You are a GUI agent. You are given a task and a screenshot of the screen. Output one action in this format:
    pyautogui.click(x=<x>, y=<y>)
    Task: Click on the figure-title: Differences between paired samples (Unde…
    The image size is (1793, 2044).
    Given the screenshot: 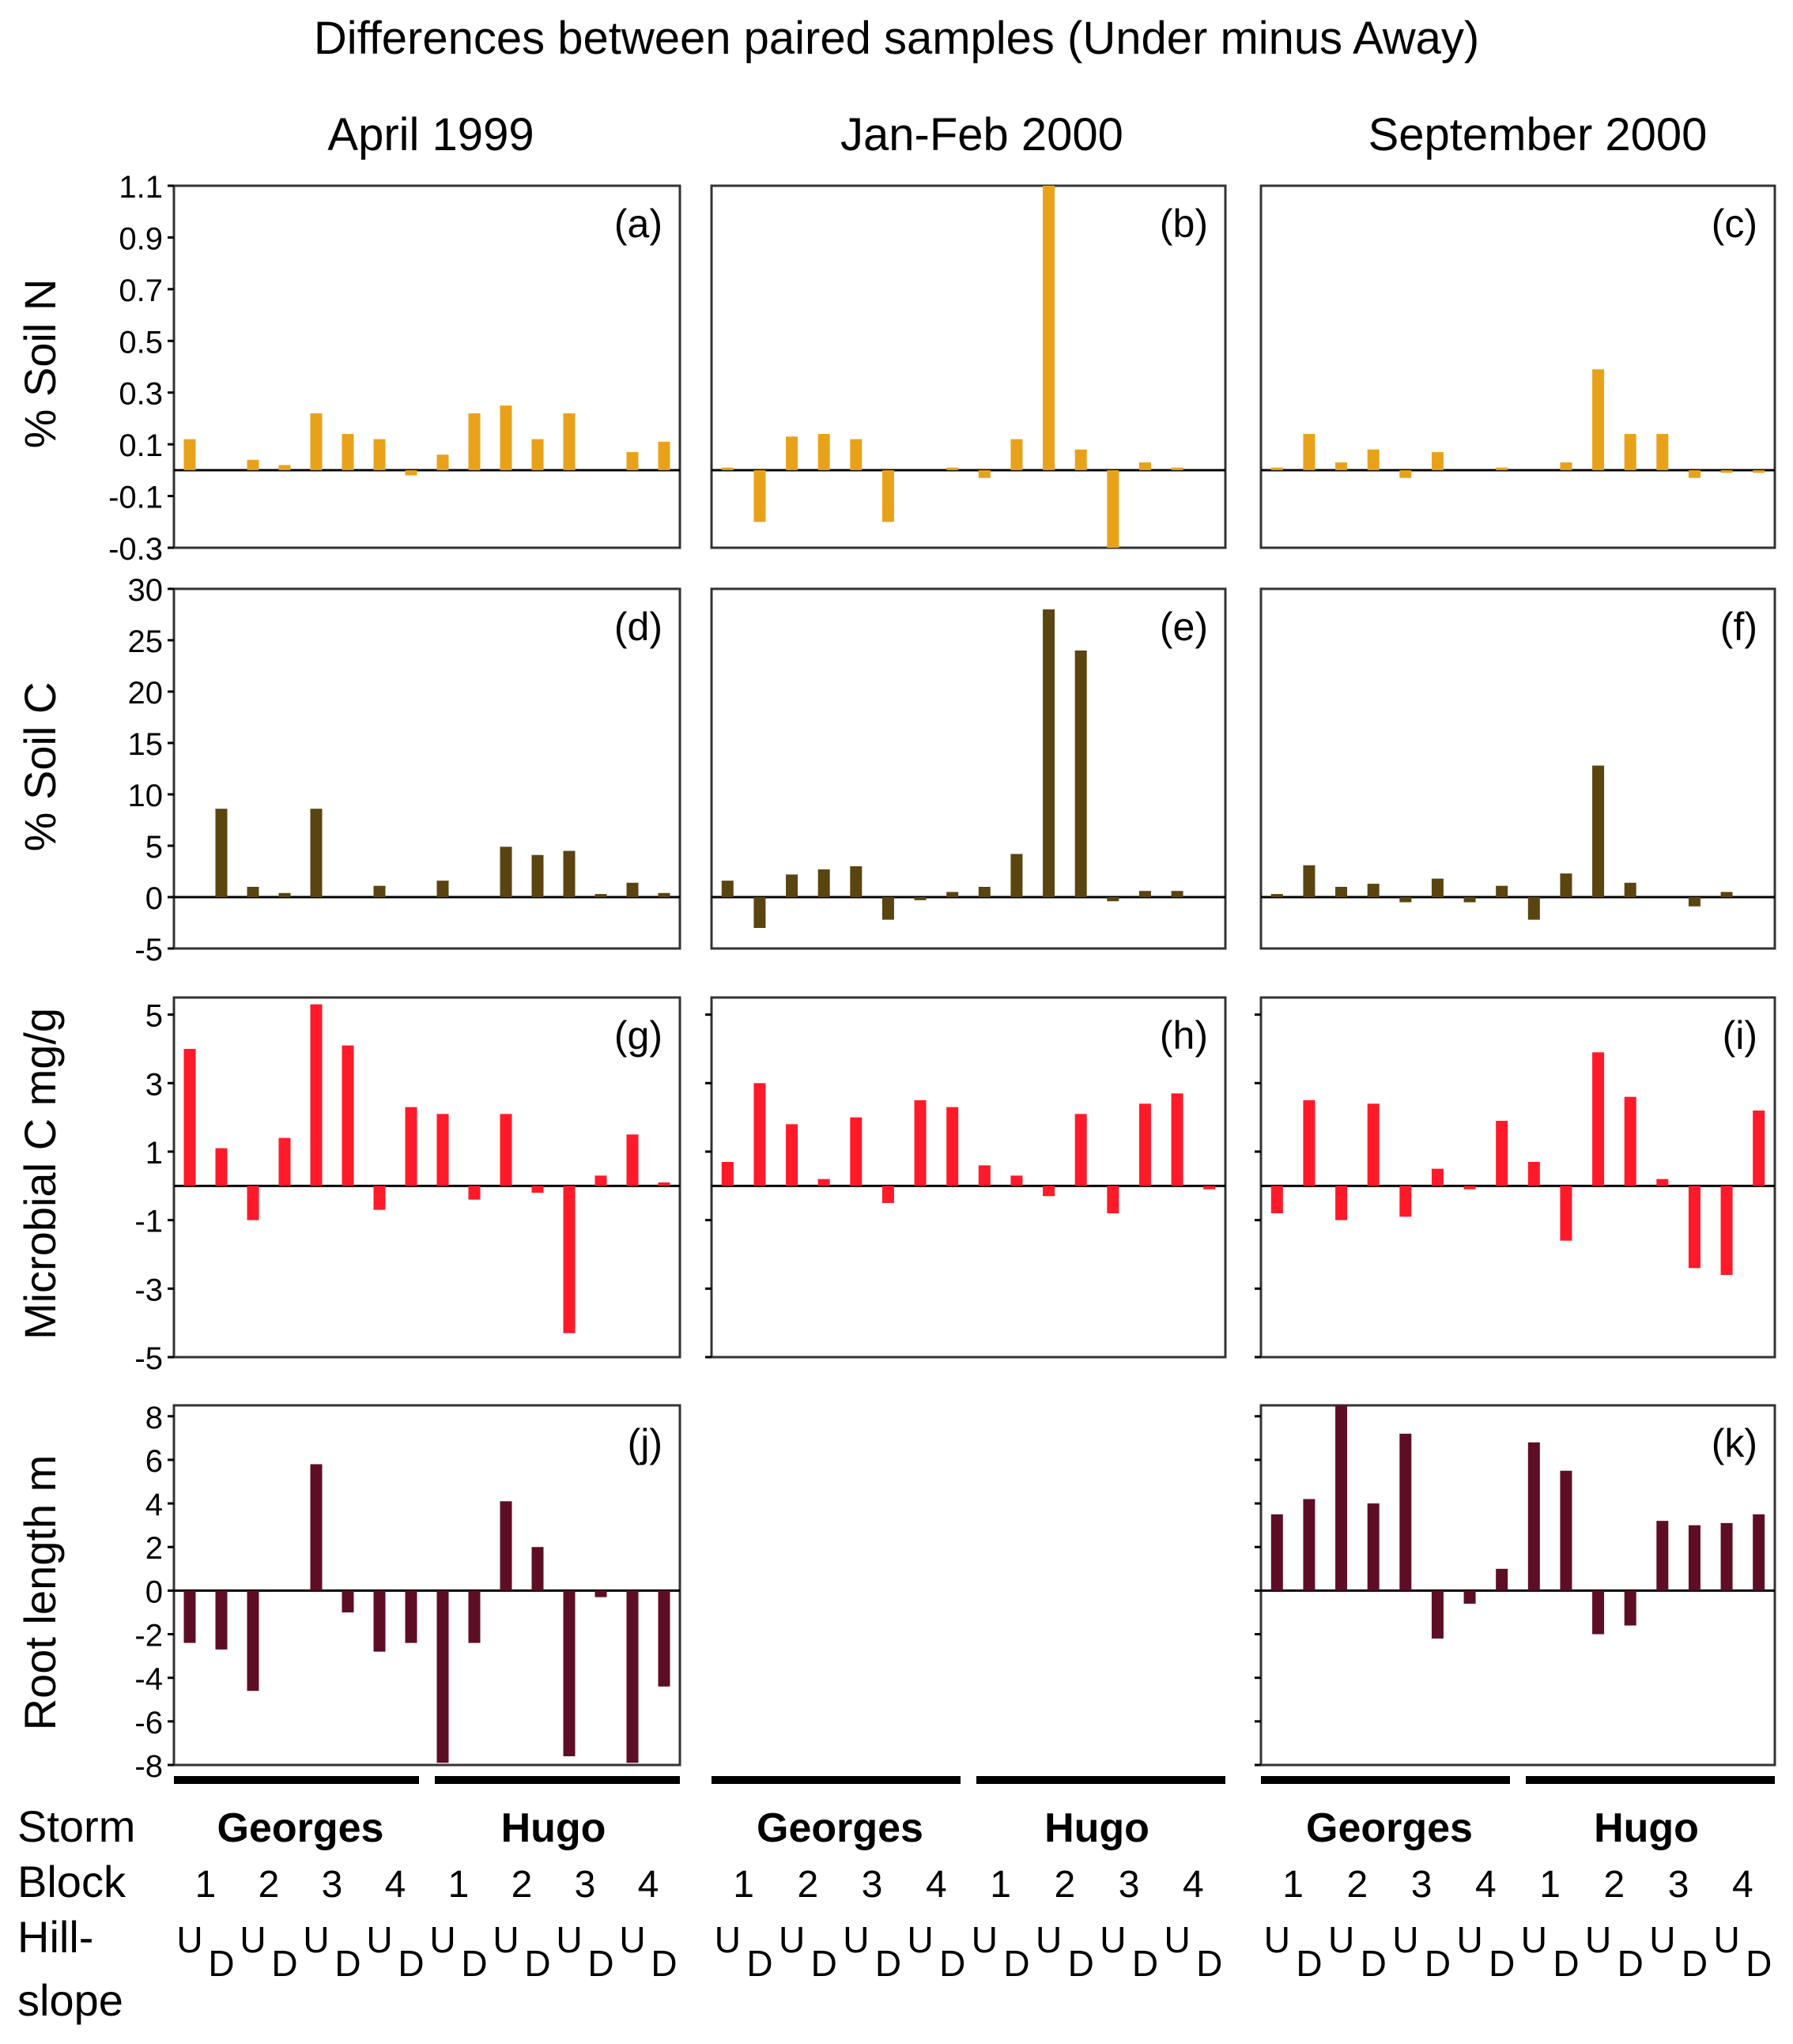 What is the action you would take?
    pyautogui.click(x=897, y=38)
    